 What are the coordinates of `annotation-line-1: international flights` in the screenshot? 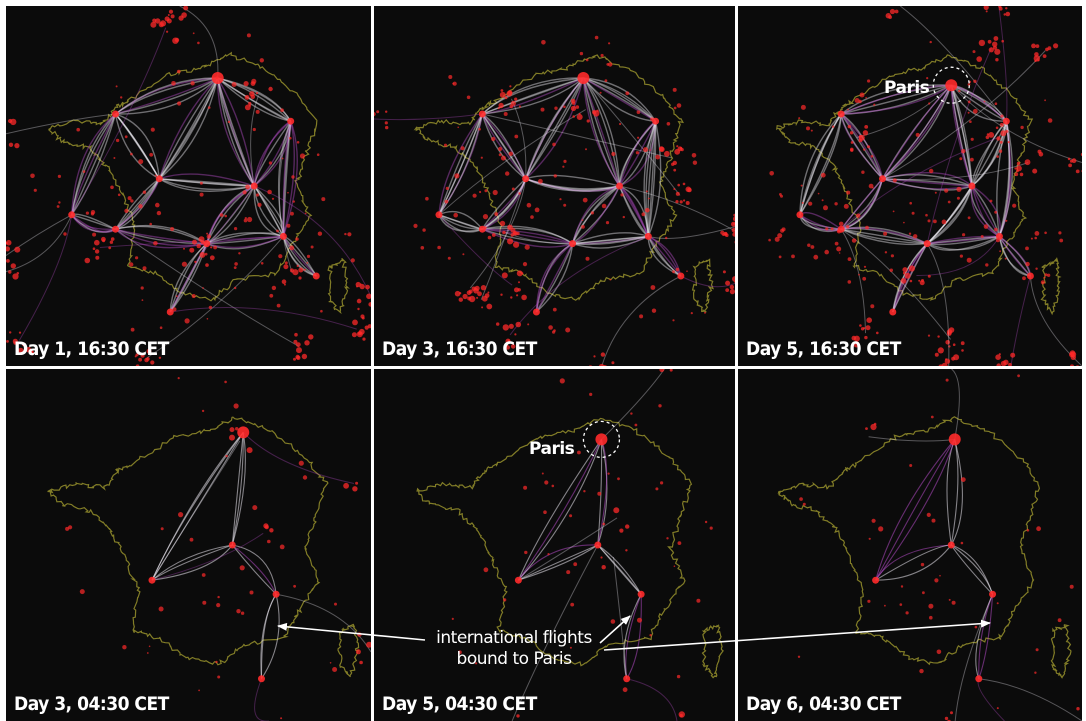 It's located at (514, 638).